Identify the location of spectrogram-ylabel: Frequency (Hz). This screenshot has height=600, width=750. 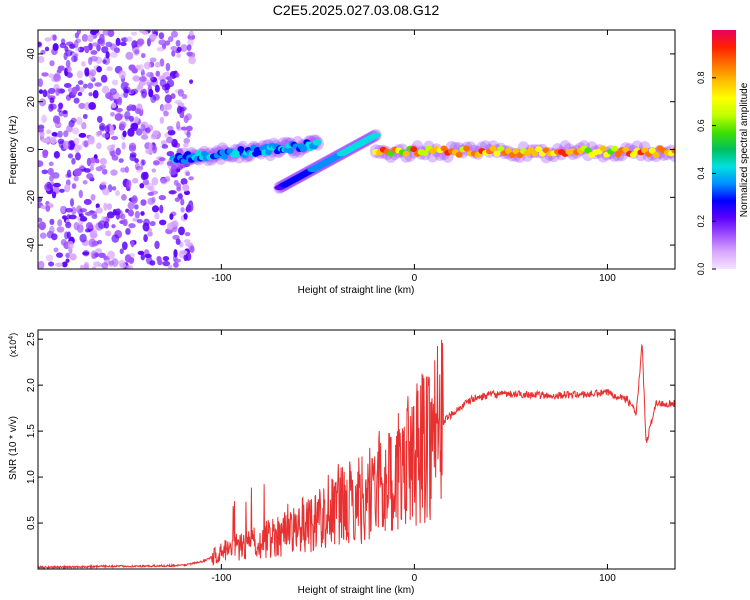
(13, 150).